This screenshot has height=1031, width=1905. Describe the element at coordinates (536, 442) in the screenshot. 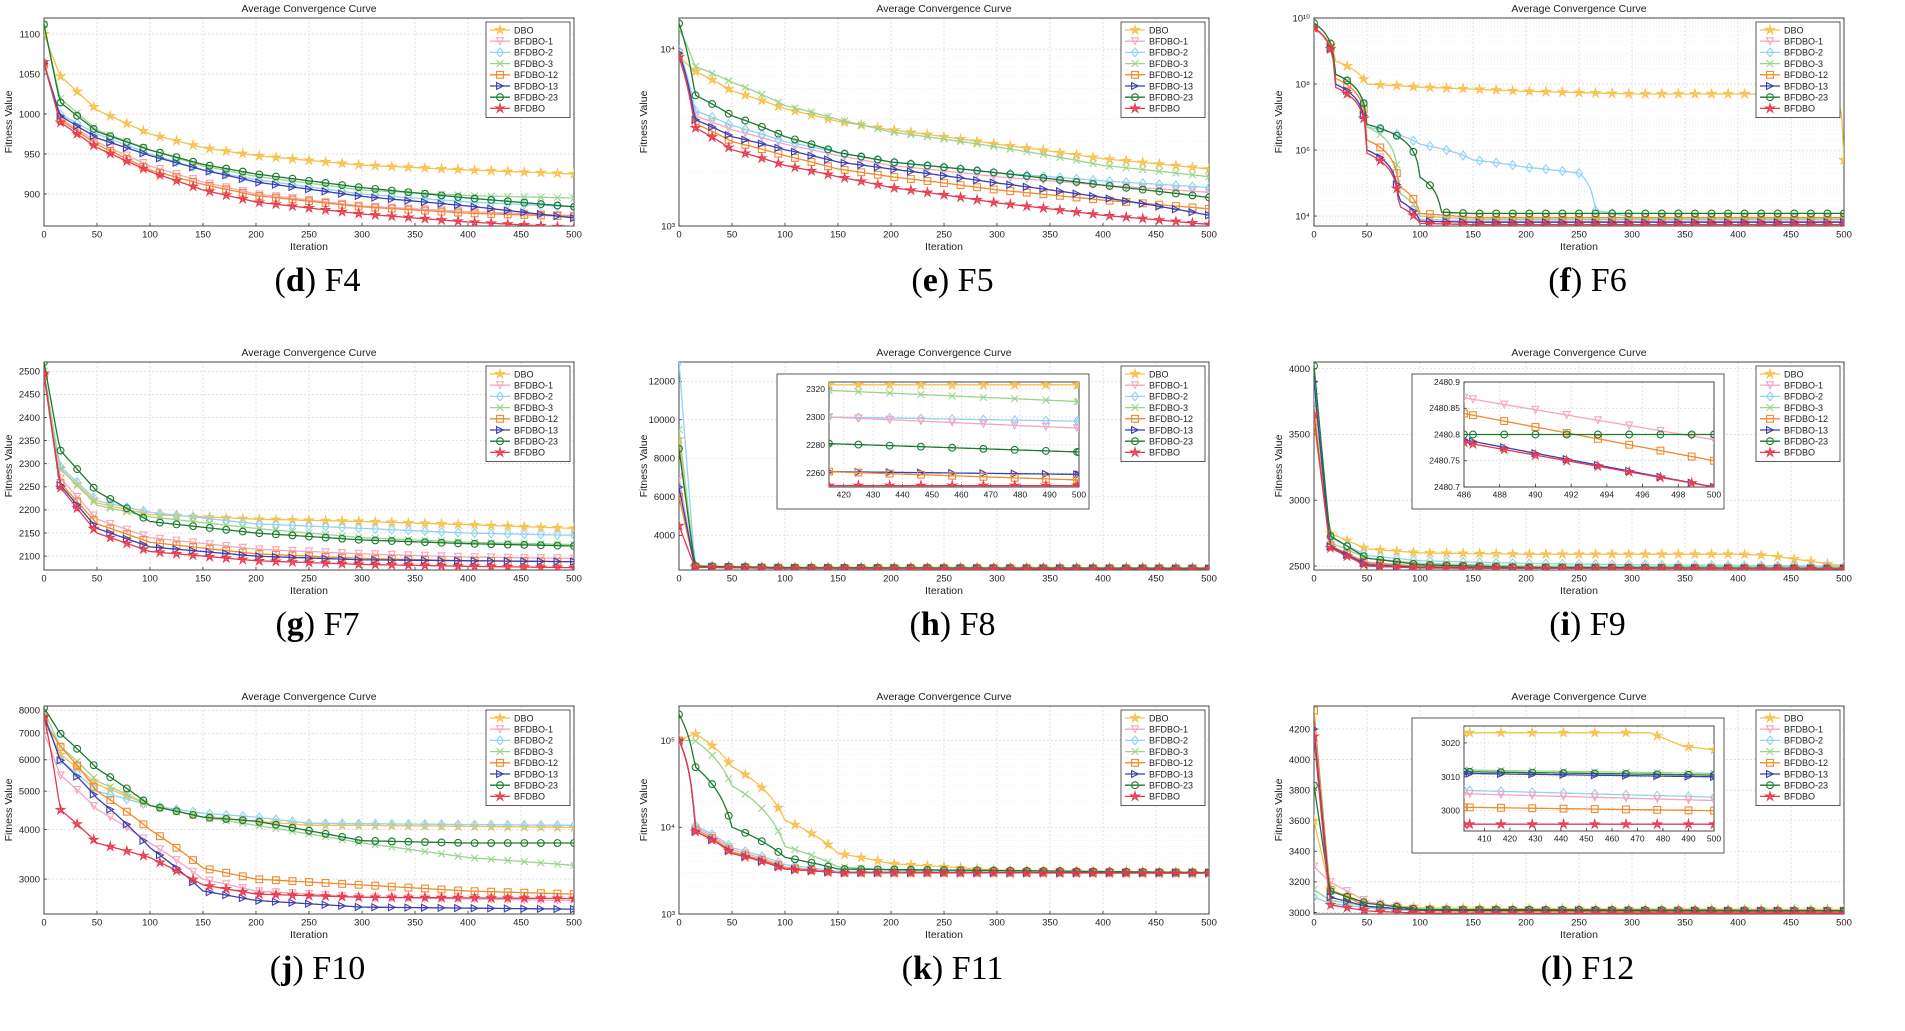

I see `f7-legend-label-BFDBO-23: BFDBO-23` at that location.